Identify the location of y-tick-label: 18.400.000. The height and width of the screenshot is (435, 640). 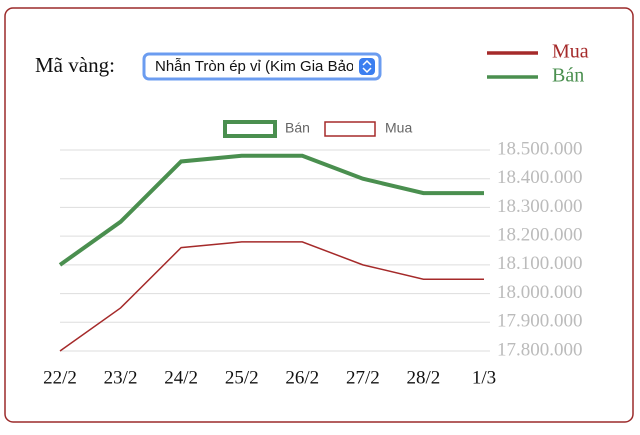
(540, 177).